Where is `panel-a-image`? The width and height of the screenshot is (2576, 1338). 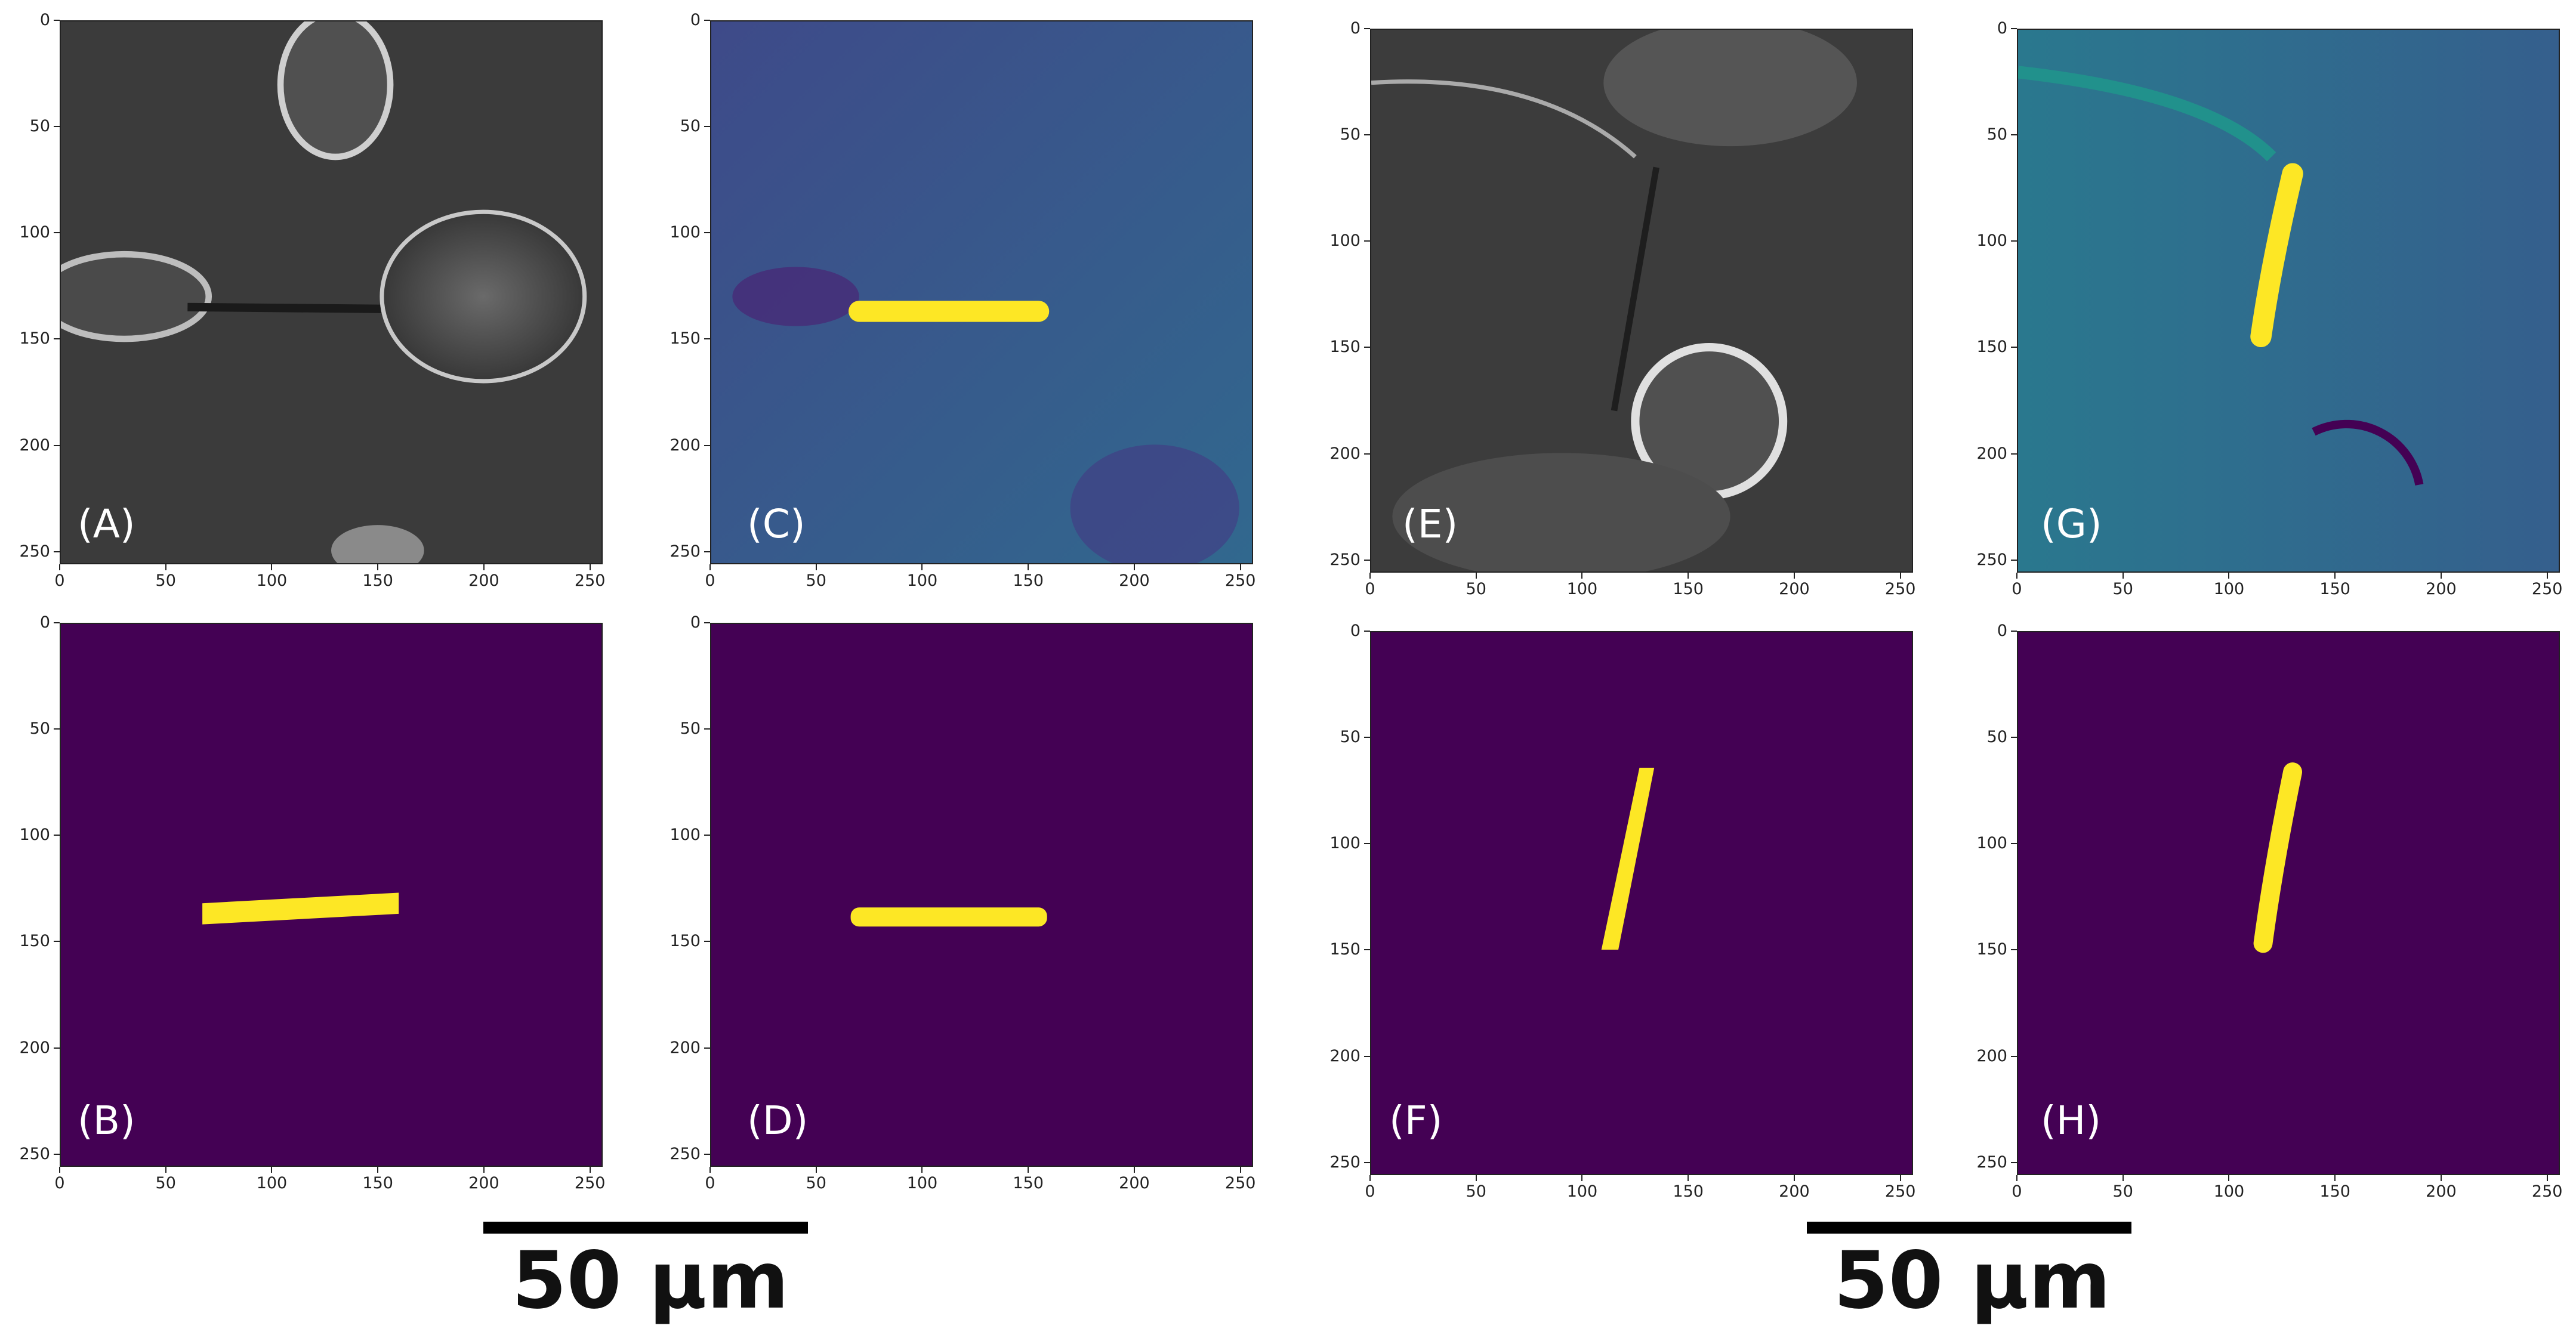 panel-a-image is located at coordinates (332, 292).